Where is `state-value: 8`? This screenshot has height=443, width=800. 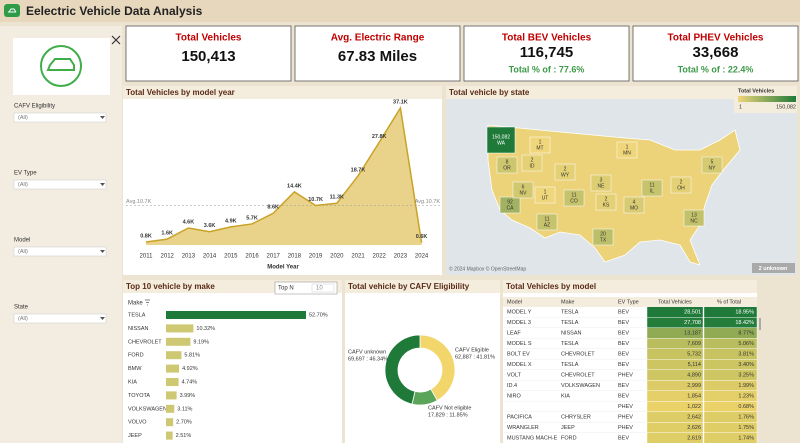 state-value: 8 is located at coordinates (507, 162).